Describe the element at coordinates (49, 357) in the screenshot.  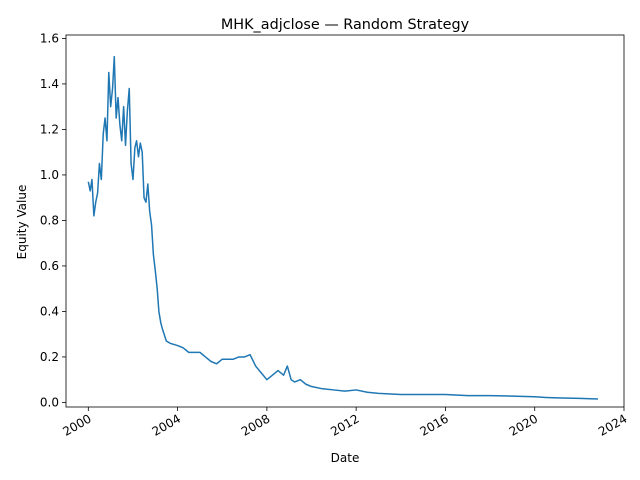
I see `y-tick-label: 0.2` at that location.